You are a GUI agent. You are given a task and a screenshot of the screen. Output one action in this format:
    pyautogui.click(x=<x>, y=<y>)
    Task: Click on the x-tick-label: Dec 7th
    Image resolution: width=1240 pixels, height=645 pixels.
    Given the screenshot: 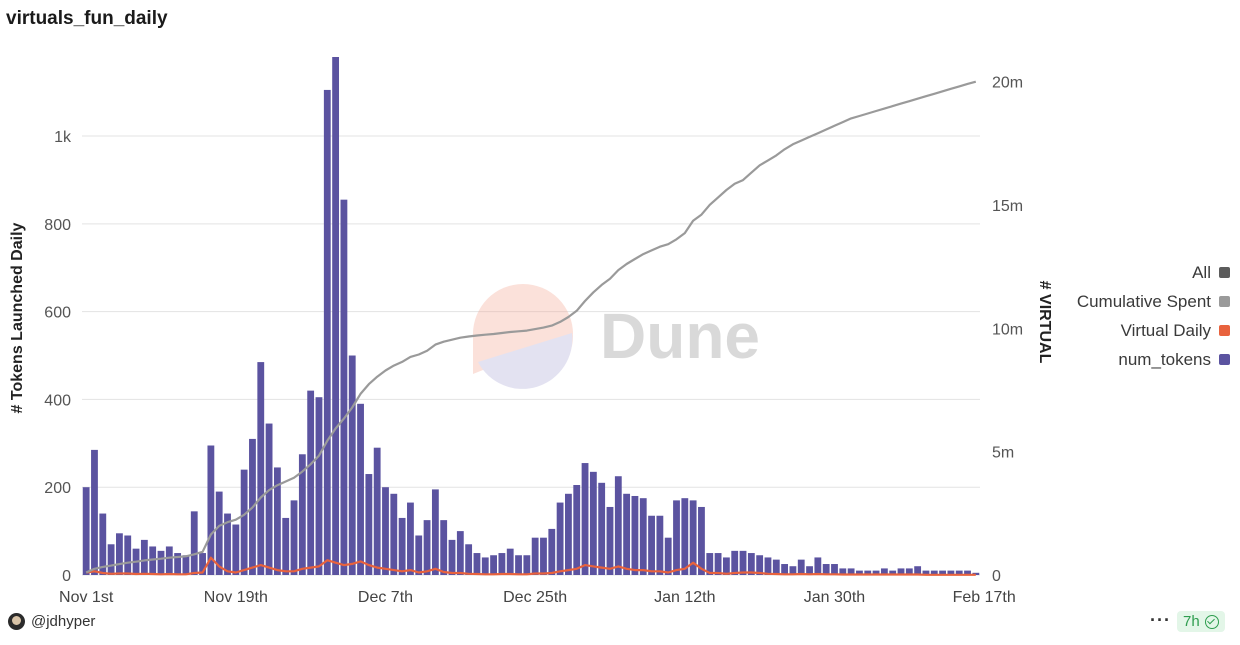 What is the action you would take?
    pyautogui.click(x=385, y=597)
    